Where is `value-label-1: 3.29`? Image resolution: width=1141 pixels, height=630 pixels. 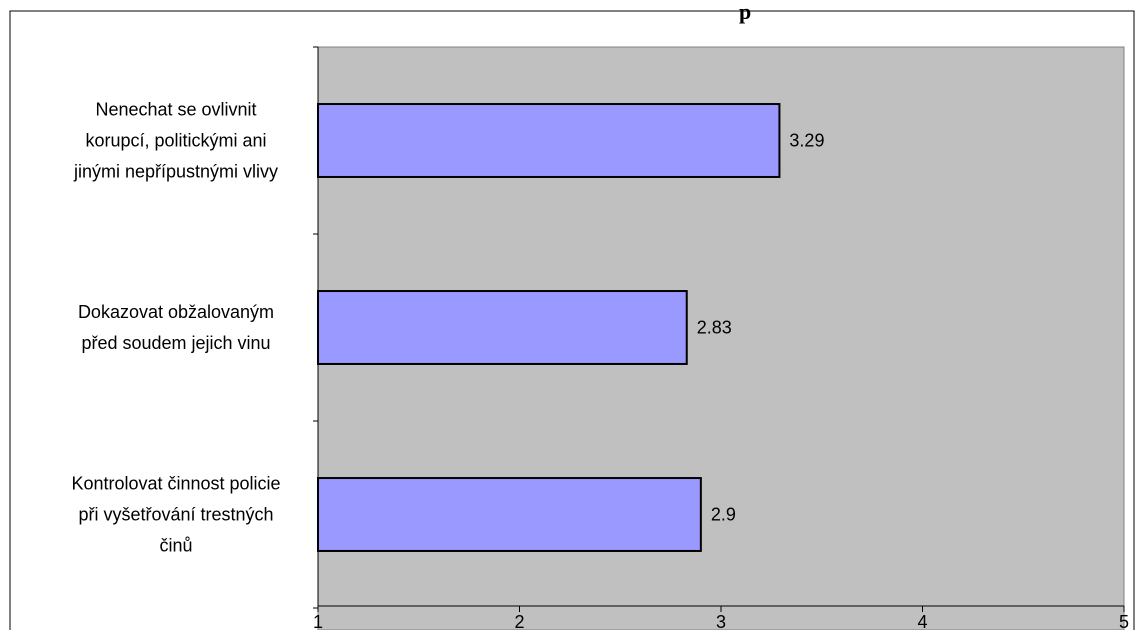
value-label-1: 3.29 is located at coordinates (806, 141).